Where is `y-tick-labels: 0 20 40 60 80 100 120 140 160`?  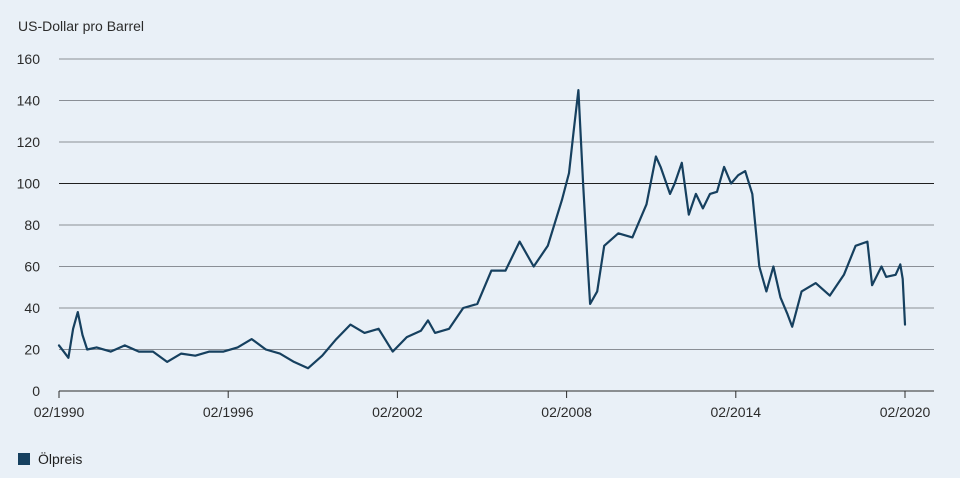
y-tick-labels: 0 20 40 60 80 100 120 140 160 is located at coordinates (29, 225).